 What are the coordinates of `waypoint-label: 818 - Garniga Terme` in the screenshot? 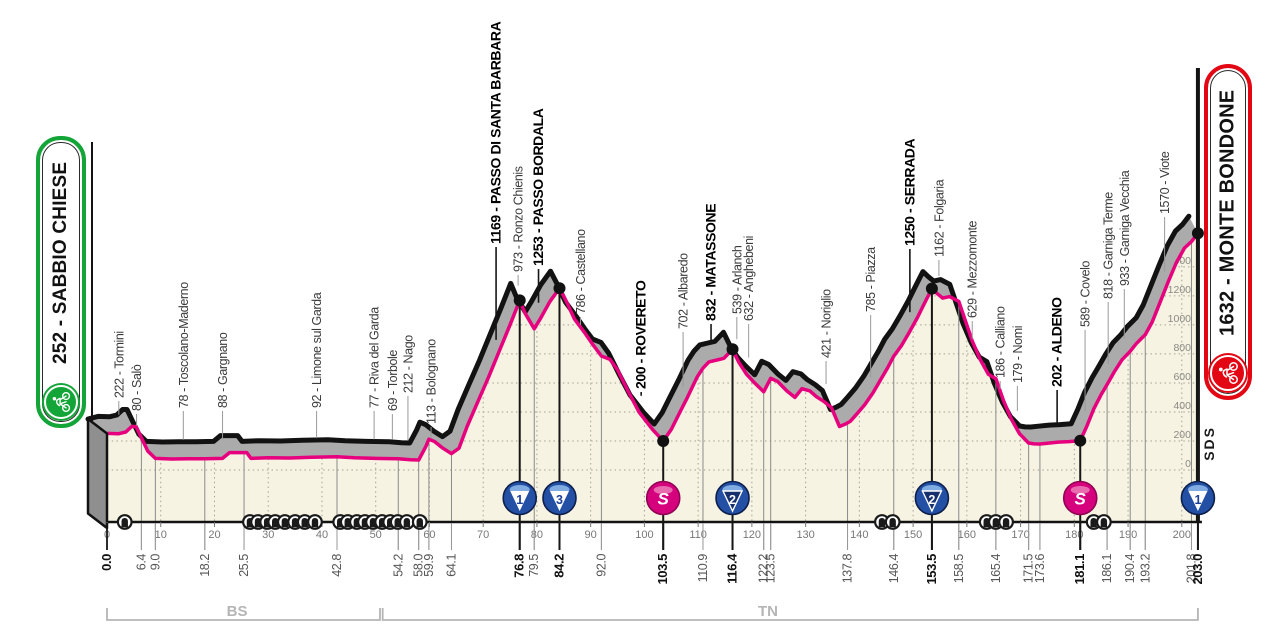 It's located at (1109, 245).